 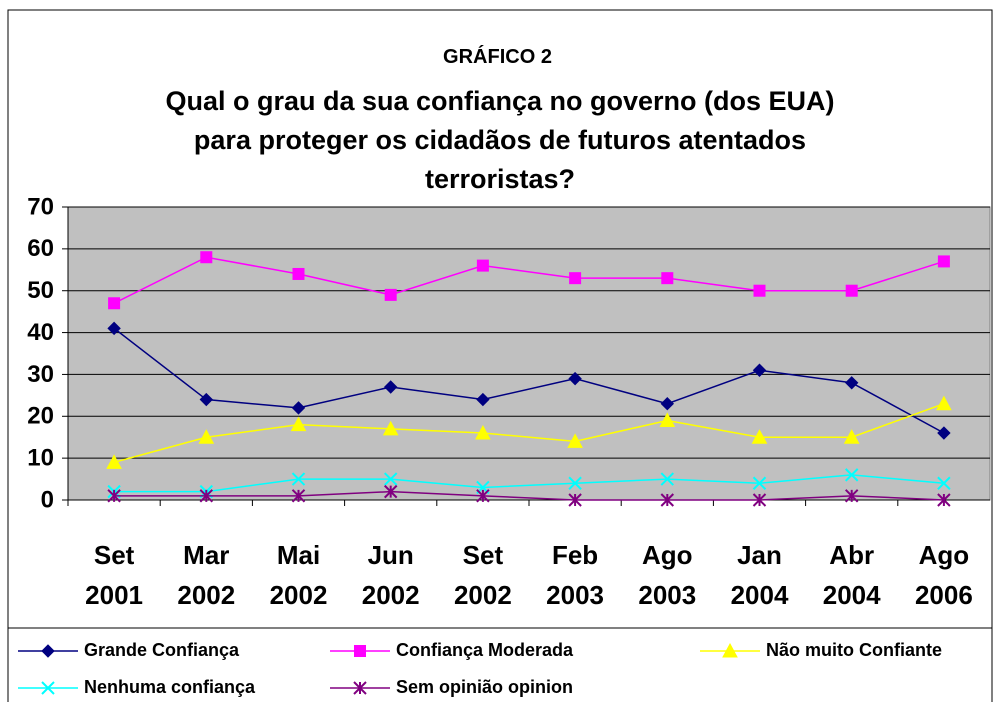 I want to click on legend-box, so click(x=500, y=664).